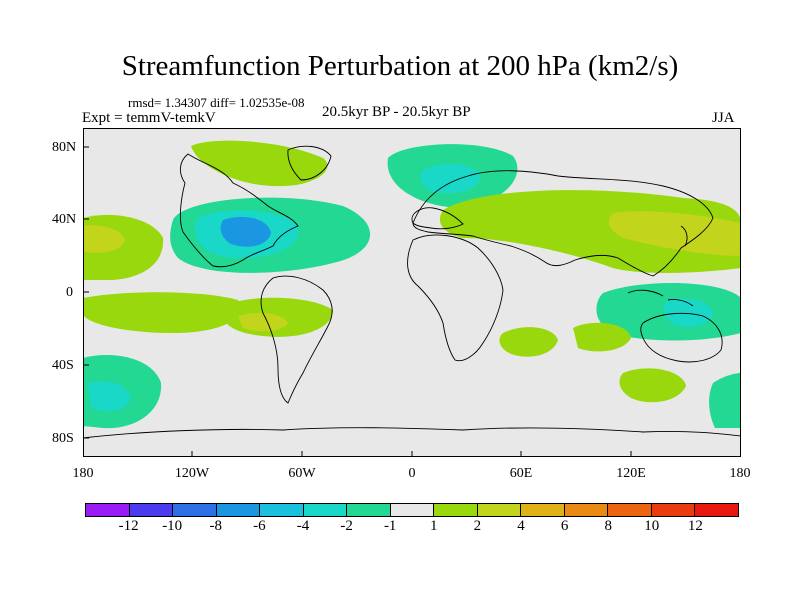  What do you see at coordinates (437, 218) in the screenshot?
I see `coast-europe` at bounding box center [437, 218].